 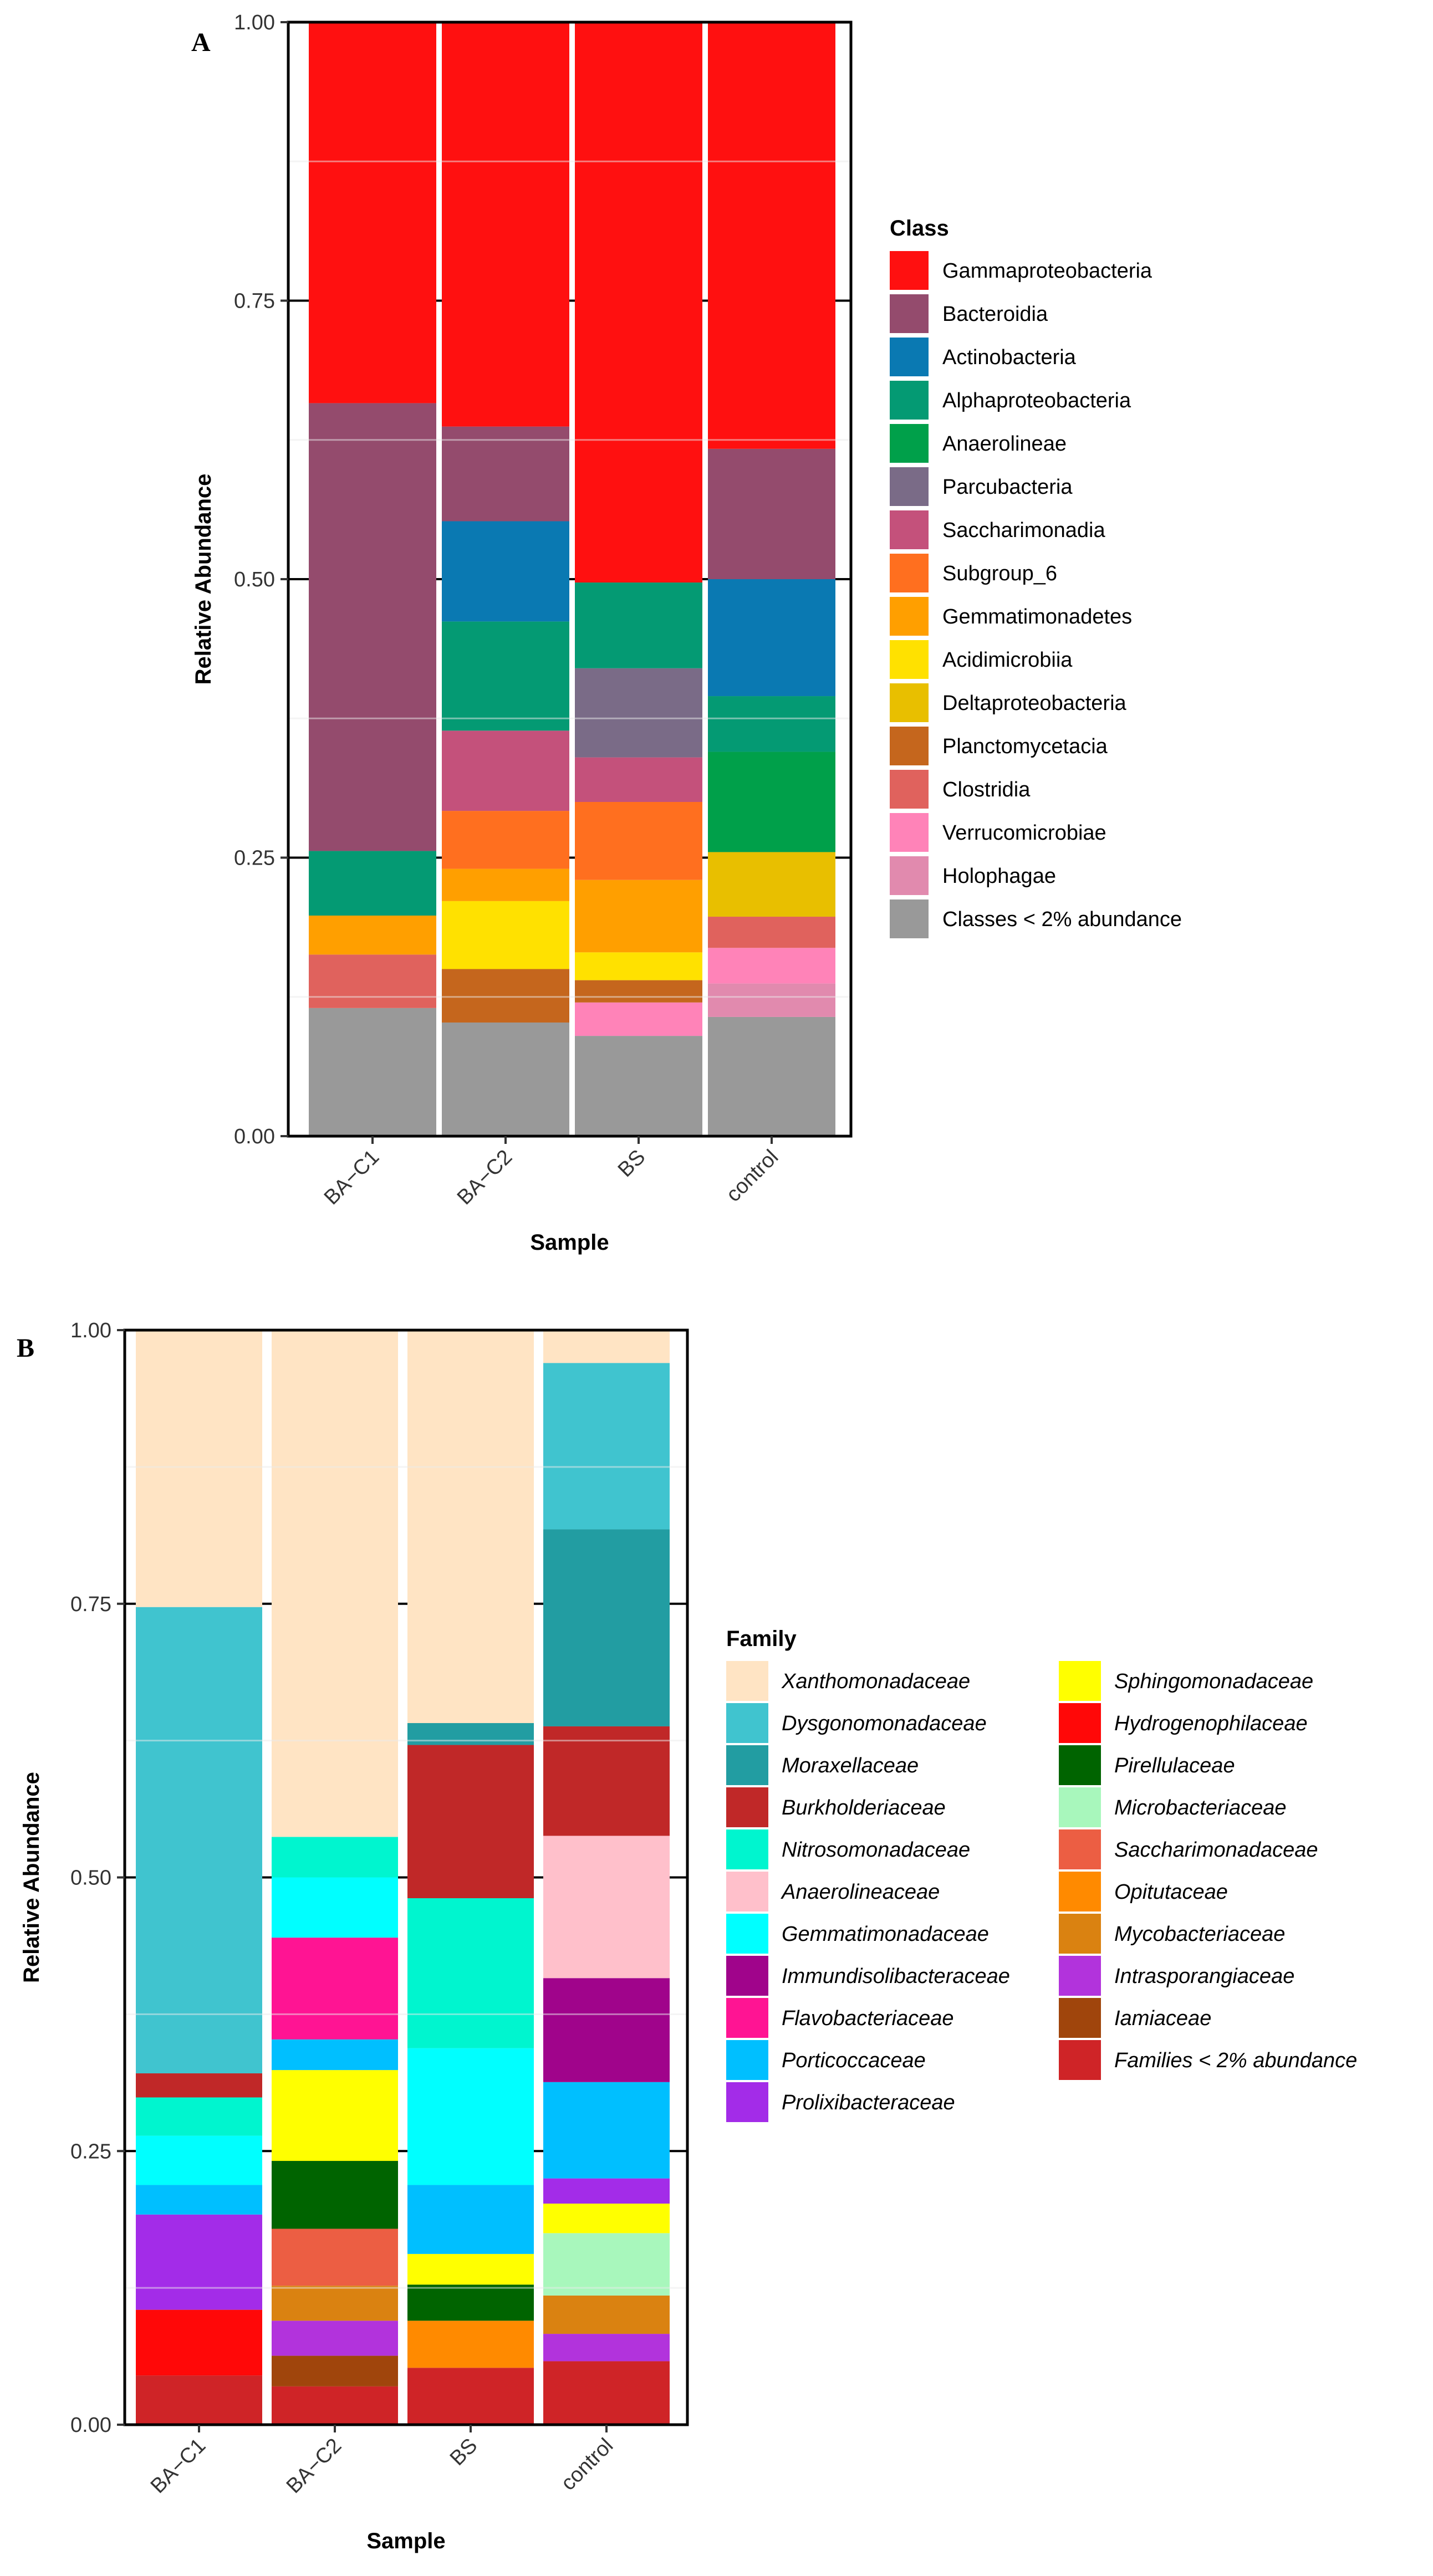 What do you see at coordinates (747, 2102) in the screenshot?
I see `b-legend-swatch-prolixibacteraceae` at bounding box center [747, 2102].